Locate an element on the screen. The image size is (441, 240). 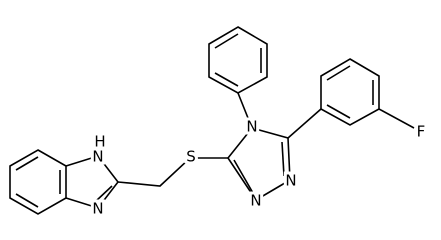
fluorophenyl-ring is located at coordinates (350, 92).